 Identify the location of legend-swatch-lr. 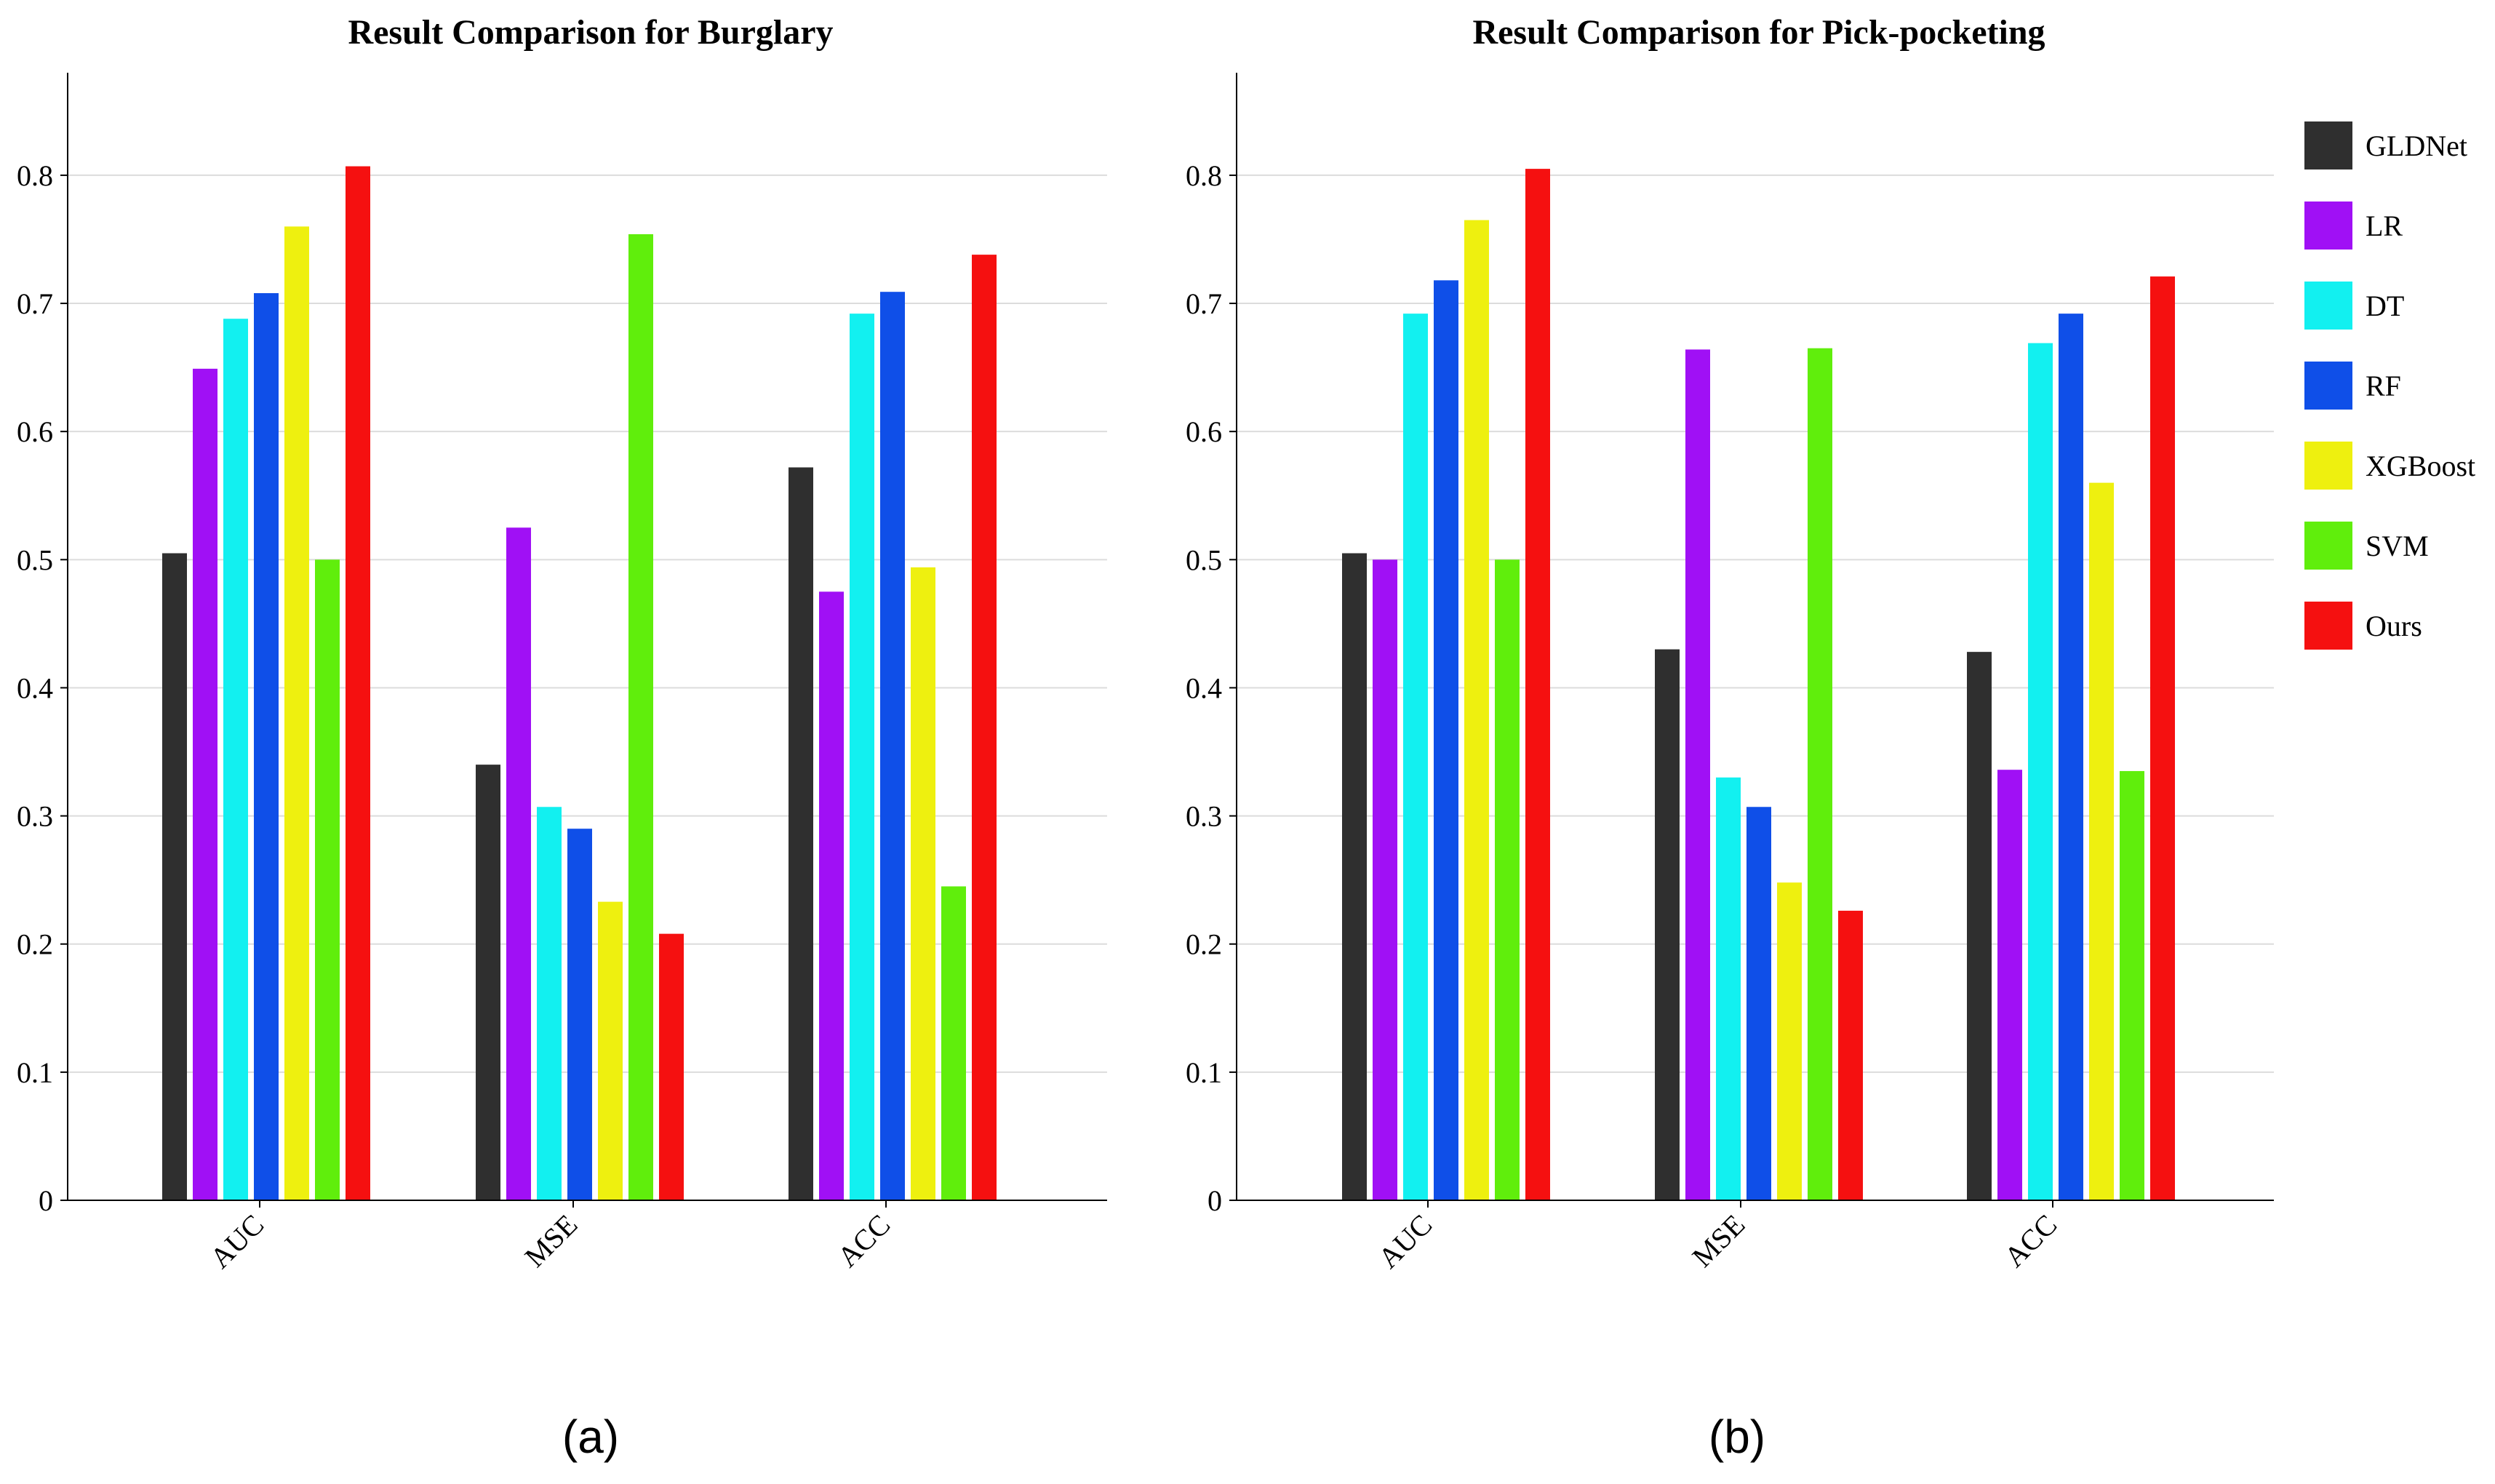
(2328, 226).